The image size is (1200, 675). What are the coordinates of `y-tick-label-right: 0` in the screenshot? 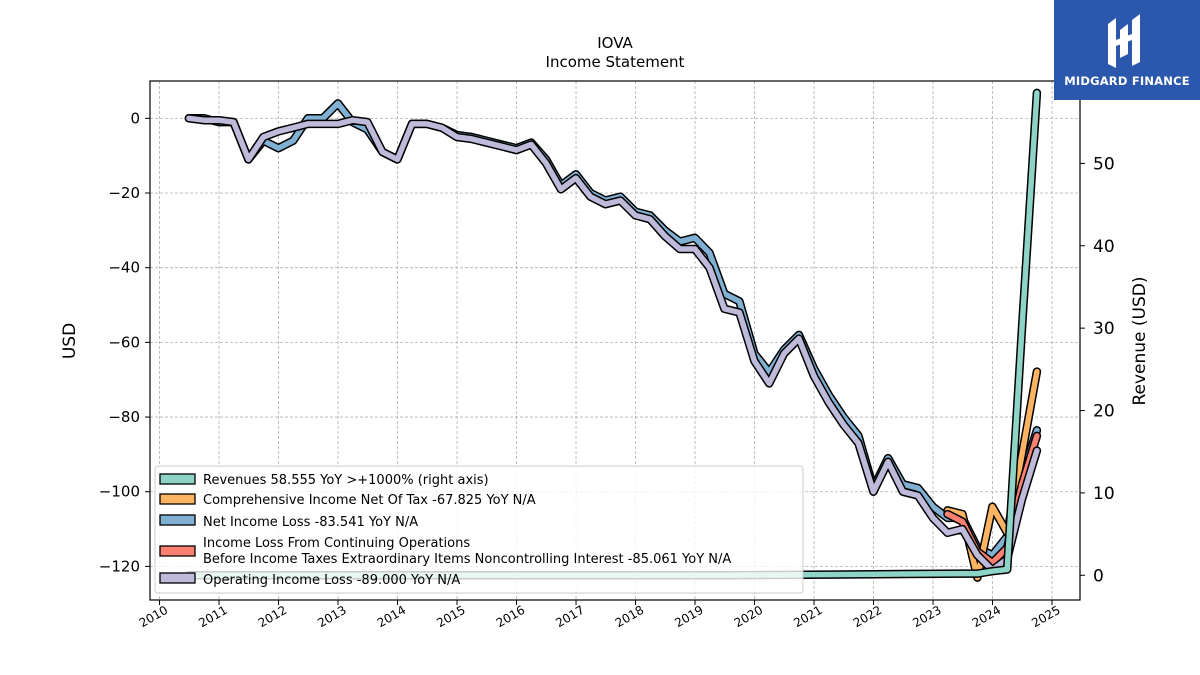 It's located at (1098, 576).